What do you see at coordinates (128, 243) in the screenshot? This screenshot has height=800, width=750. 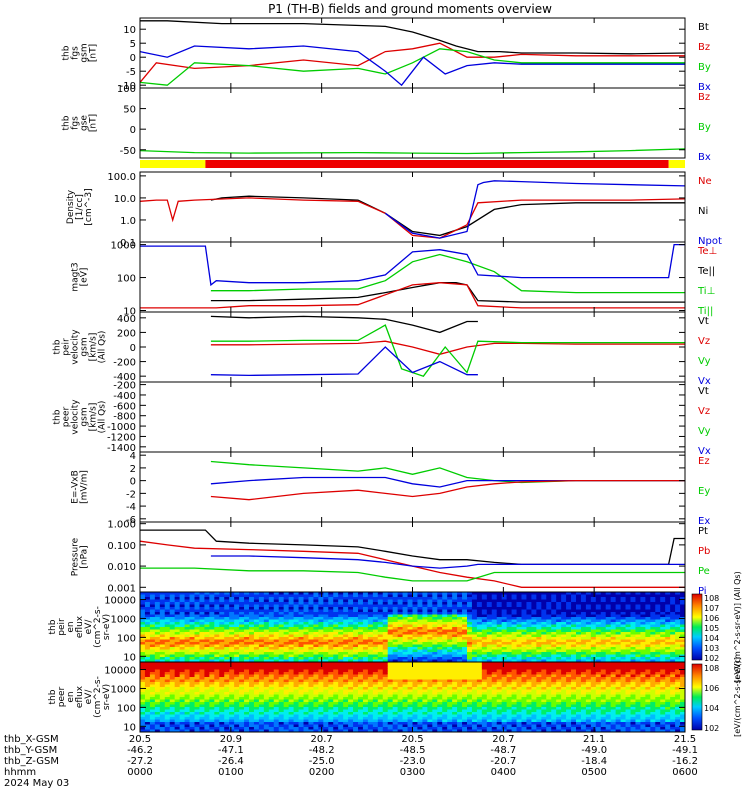 I see `y-tick-label: 0.1` at bounding box center [128, 243].